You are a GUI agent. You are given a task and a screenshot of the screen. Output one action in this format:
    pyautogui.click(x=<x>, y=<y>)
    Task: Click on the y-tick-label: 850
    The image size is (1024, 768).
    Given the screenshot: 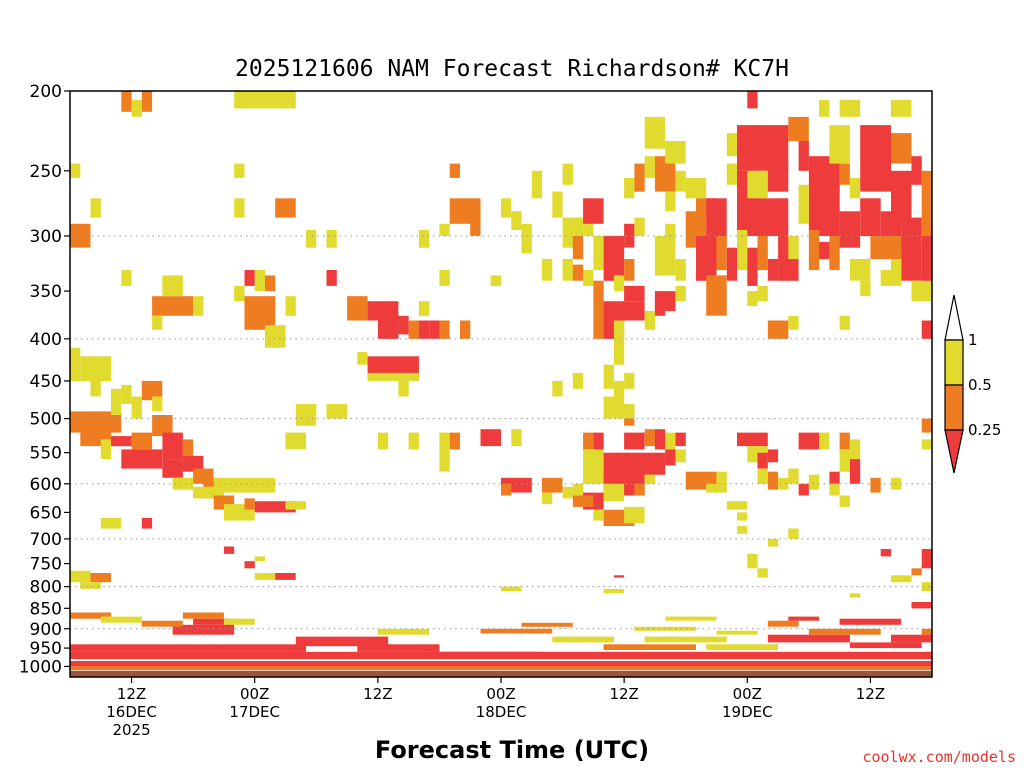 What is the action you would take?
    pyautogui.click(x=46, y=609)
    